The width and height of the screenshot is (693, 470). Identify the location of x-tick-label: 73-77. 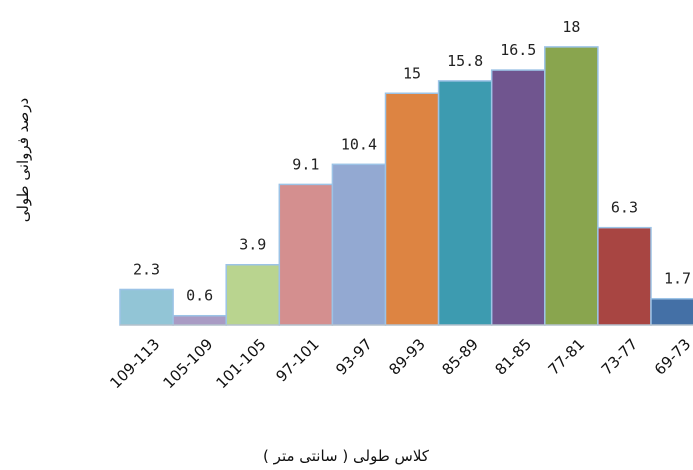
(620, 357).